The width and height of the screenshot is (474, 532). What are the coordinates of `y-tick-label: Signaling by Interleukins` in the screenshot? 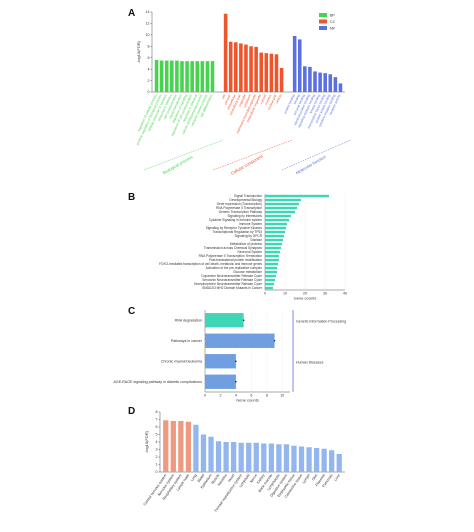 It's located at (244, 216).